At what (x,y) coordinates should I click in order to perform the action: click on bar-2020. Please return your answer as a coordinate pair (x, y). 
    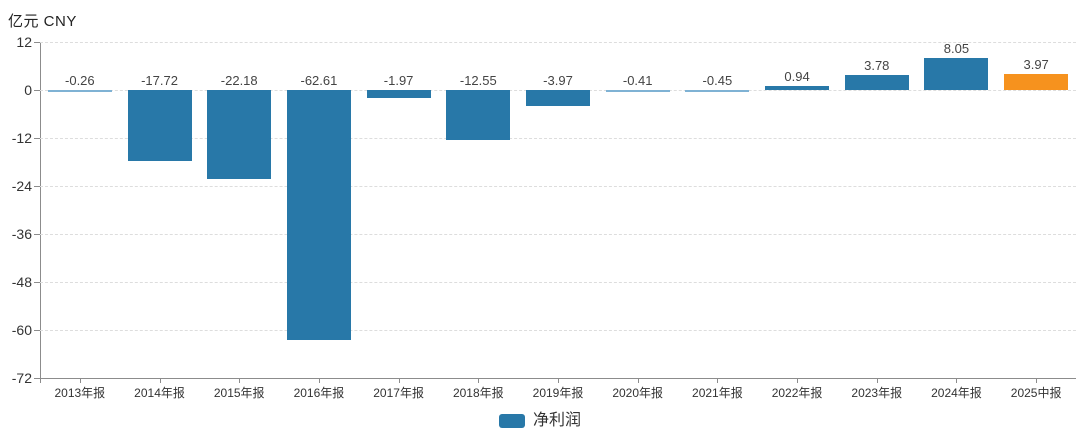
    Looking at the image, I should click on (637, 91).